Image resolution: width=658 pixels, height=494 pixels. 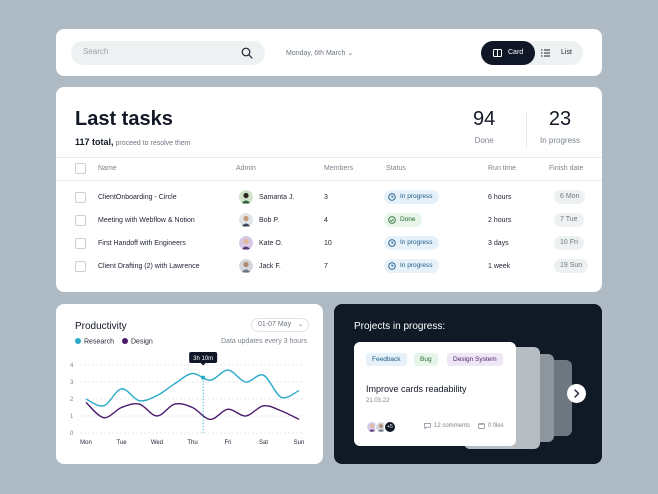 I want to click on extra-members-badge: +5, so click(x=390, y=427).